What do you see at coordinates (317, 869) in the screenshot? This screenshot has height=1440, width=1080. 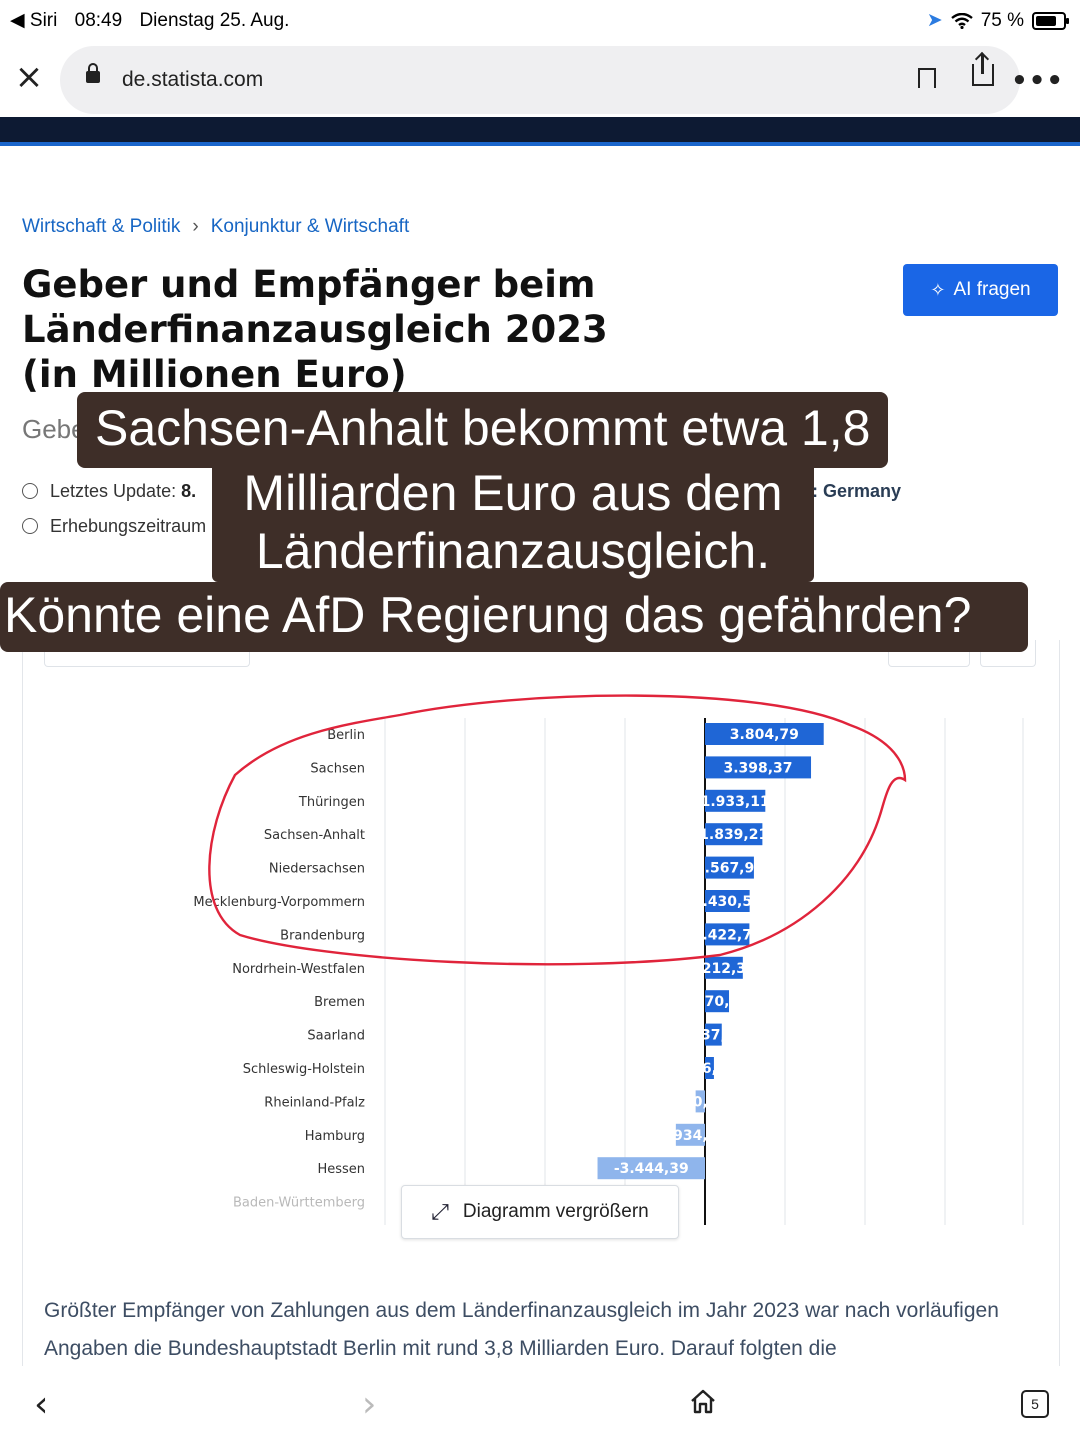 I see `category-label: Niedersachsen` at bounding box center [317, 869].